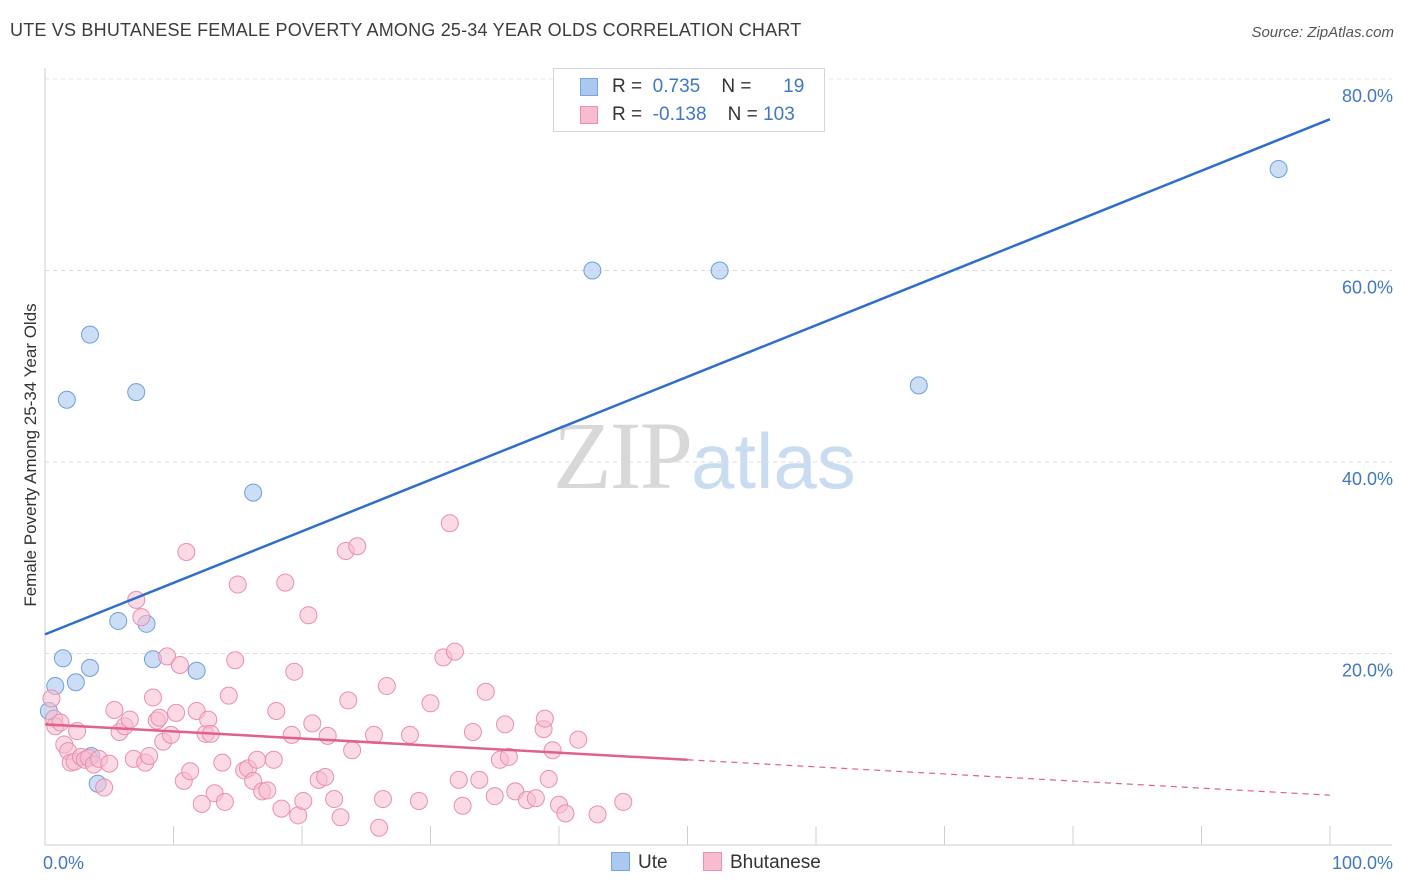 This screenshot has width=1406, height=892. Describe the element at coordinates (1009, 777) in the screenshot. I see `bhutanese-trend-extension` at that location.